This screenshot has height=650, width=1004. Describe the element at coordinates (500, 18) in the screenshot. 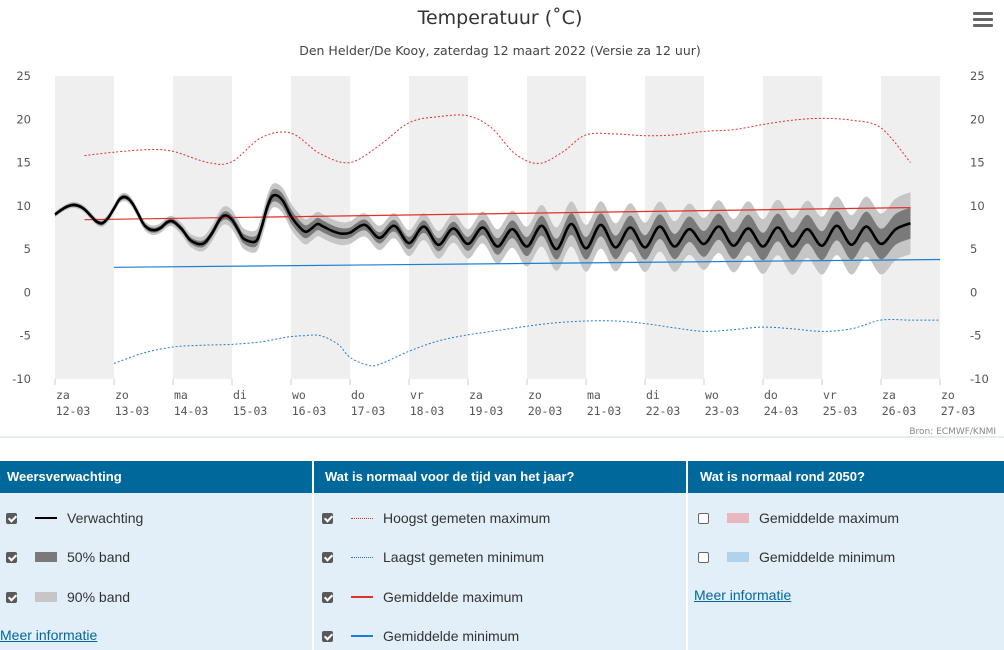

I see `chart-title: Temperatuur (˚C)` at that location.